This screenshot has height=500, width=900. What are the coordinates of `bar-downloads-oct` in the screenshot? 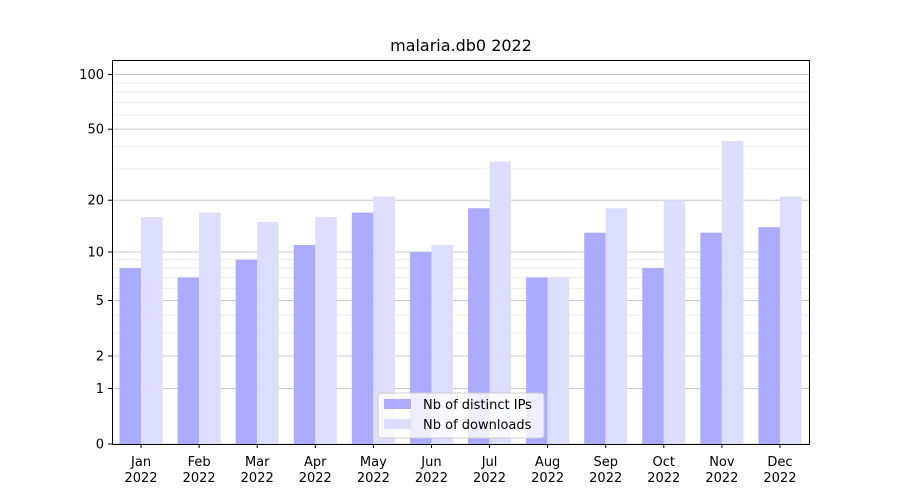 It's located at (674, 322).